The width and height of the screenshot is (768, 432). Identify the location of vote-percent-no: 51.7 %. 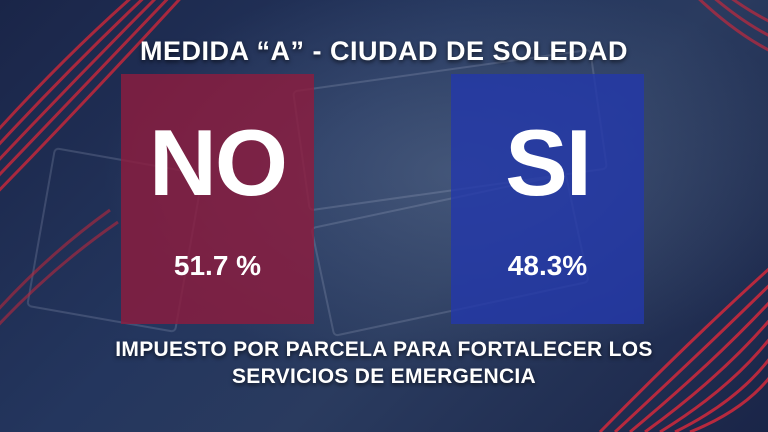
(217, 265).